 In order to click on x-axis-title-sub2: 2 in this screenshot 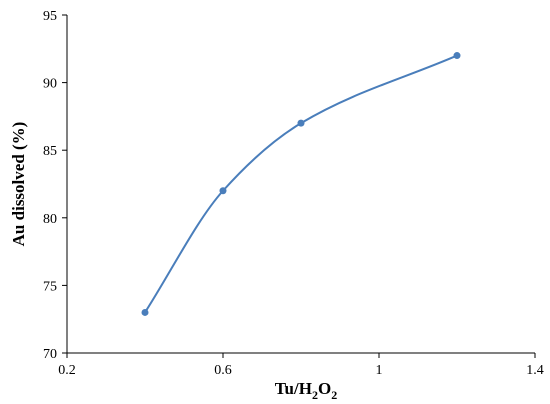, I will do `click(334, 395)`.